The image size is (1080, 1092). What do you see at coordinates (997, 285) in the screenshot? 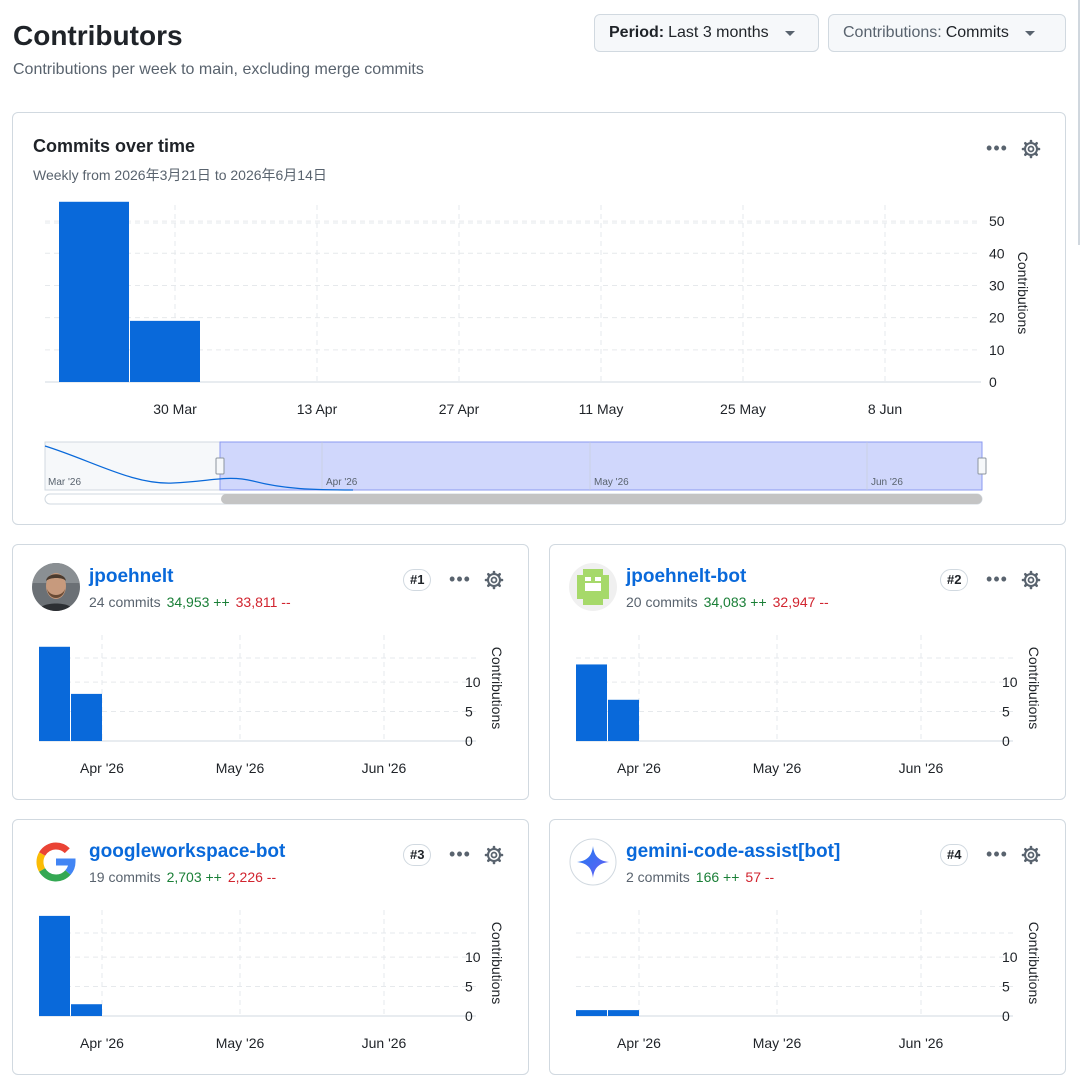
I see `y-tick-label: 30` at bounding box center [997, 285].